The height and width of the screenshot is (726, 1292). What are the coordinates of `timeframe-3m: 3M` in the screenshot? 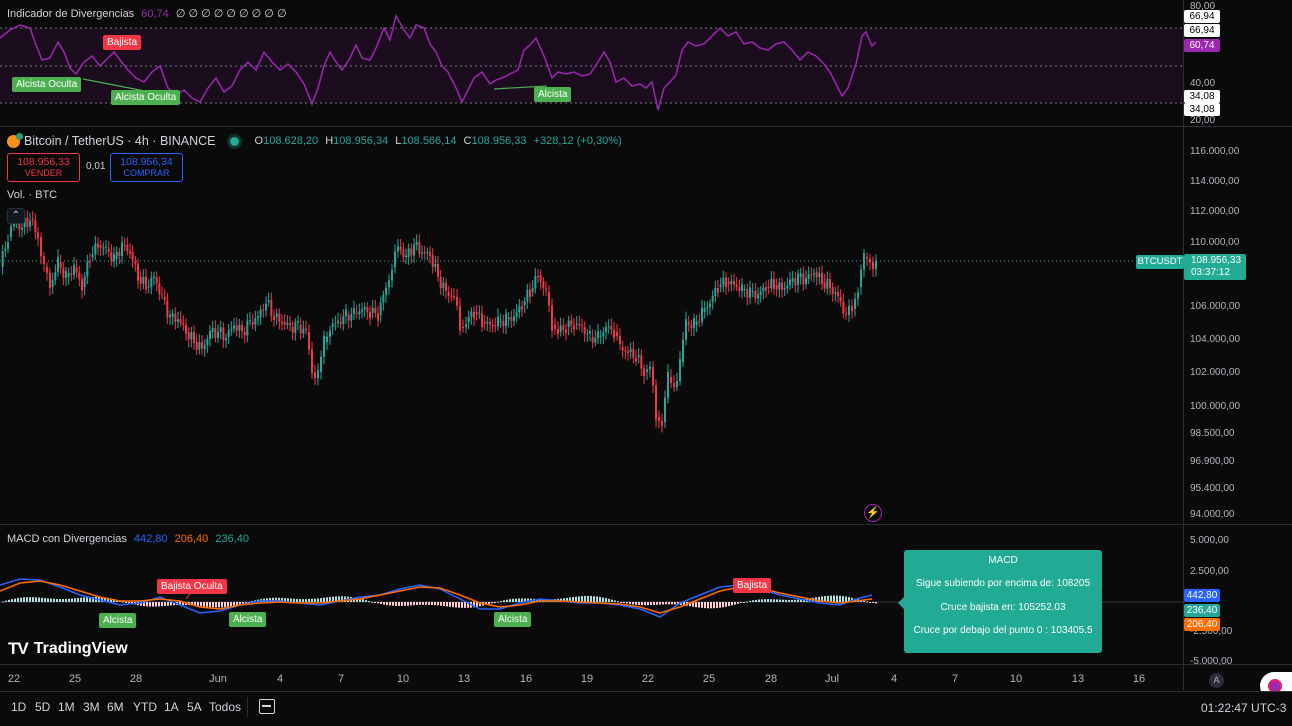 It's located at (91, 707).